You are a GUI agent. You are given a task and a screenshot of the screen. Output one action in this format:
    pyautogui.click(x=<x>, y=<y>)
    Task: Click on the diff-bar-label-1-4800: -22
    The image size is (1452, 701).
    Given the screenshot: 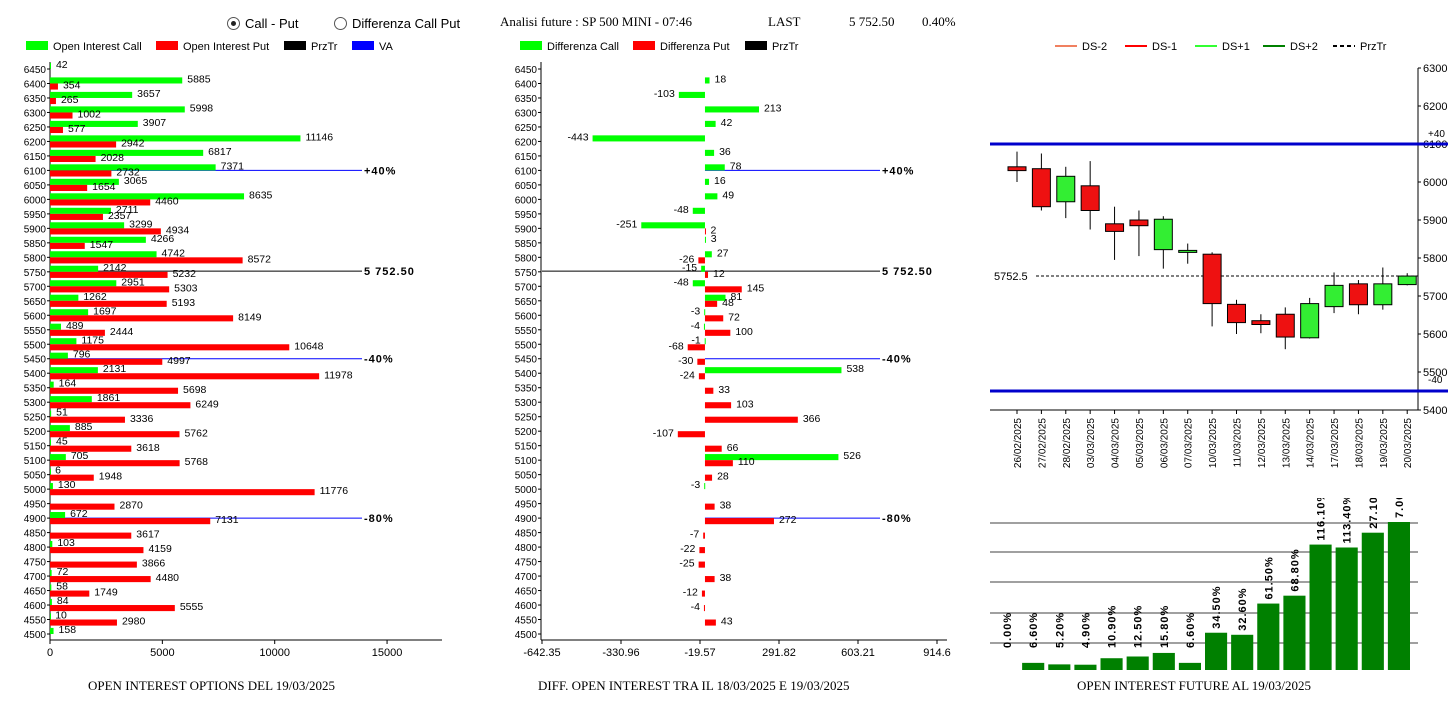 What is the action you would take?
    pyautogui.click(x=687, y=549)
    